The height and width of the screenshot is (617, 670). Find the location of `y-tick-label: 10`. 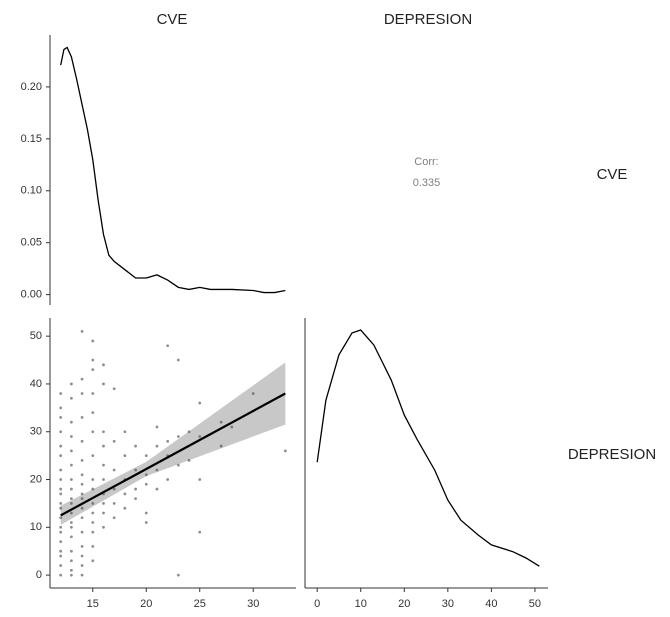

y-tick-label: 10 is located at coordinates (36, 527).